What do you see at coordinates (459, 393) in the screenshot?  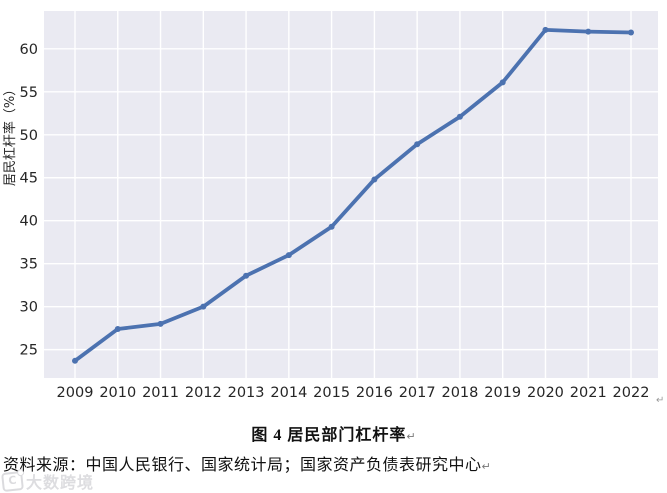 I see `x-tick-label: 2018` at bounding box center [459, 393].